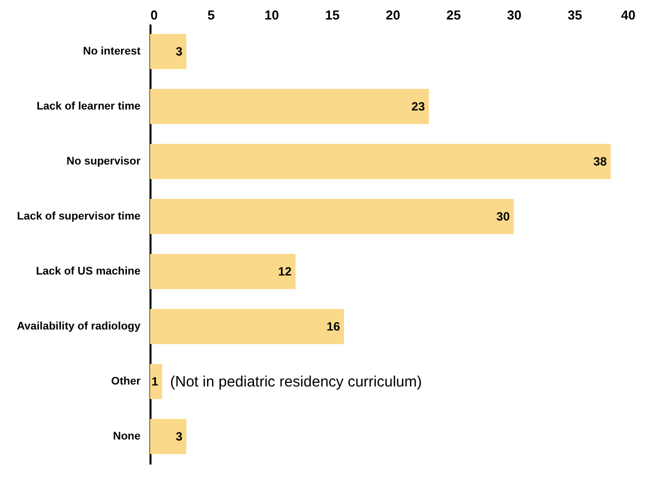  What do you see at coordinates (296, 382) in the screenshot?
I see `annotation: (Not in pediatric residency curriculum)` at bounding box center [296, 382].